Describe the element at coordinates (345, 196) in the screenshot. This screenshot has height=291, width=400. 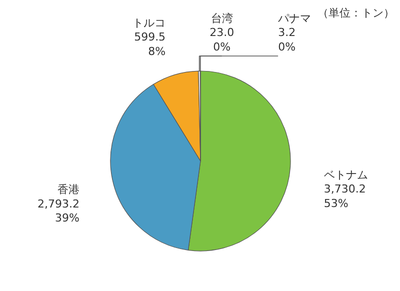
I see `data-label: 3,730.2 53%` at that location.